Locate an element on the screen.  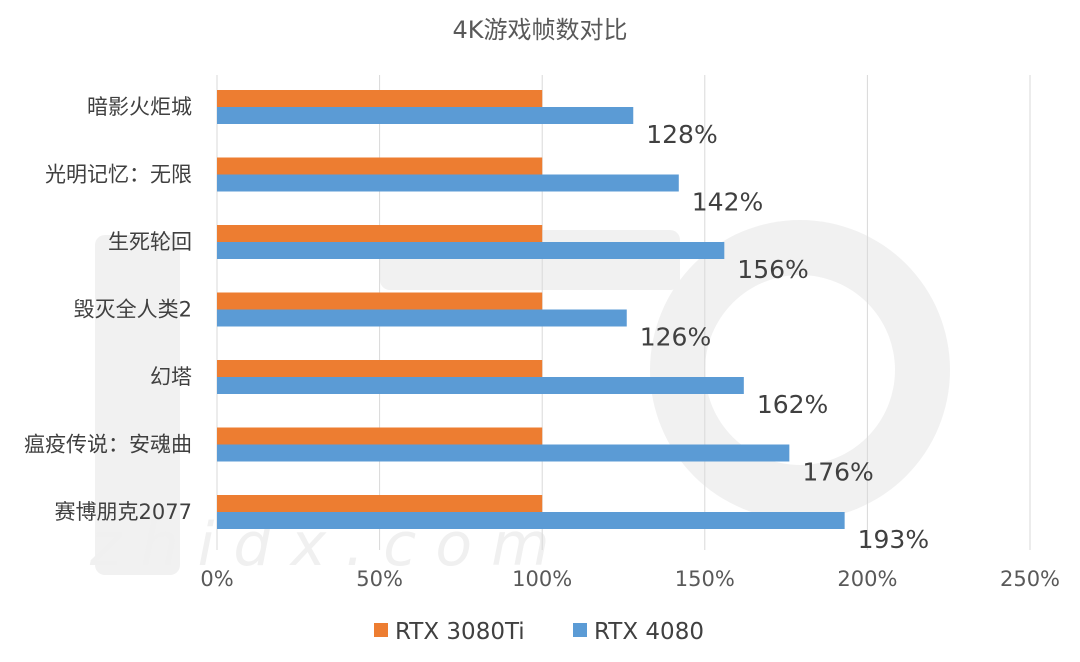
x-tick-label: 250% is located at coordinates (1030, 579).